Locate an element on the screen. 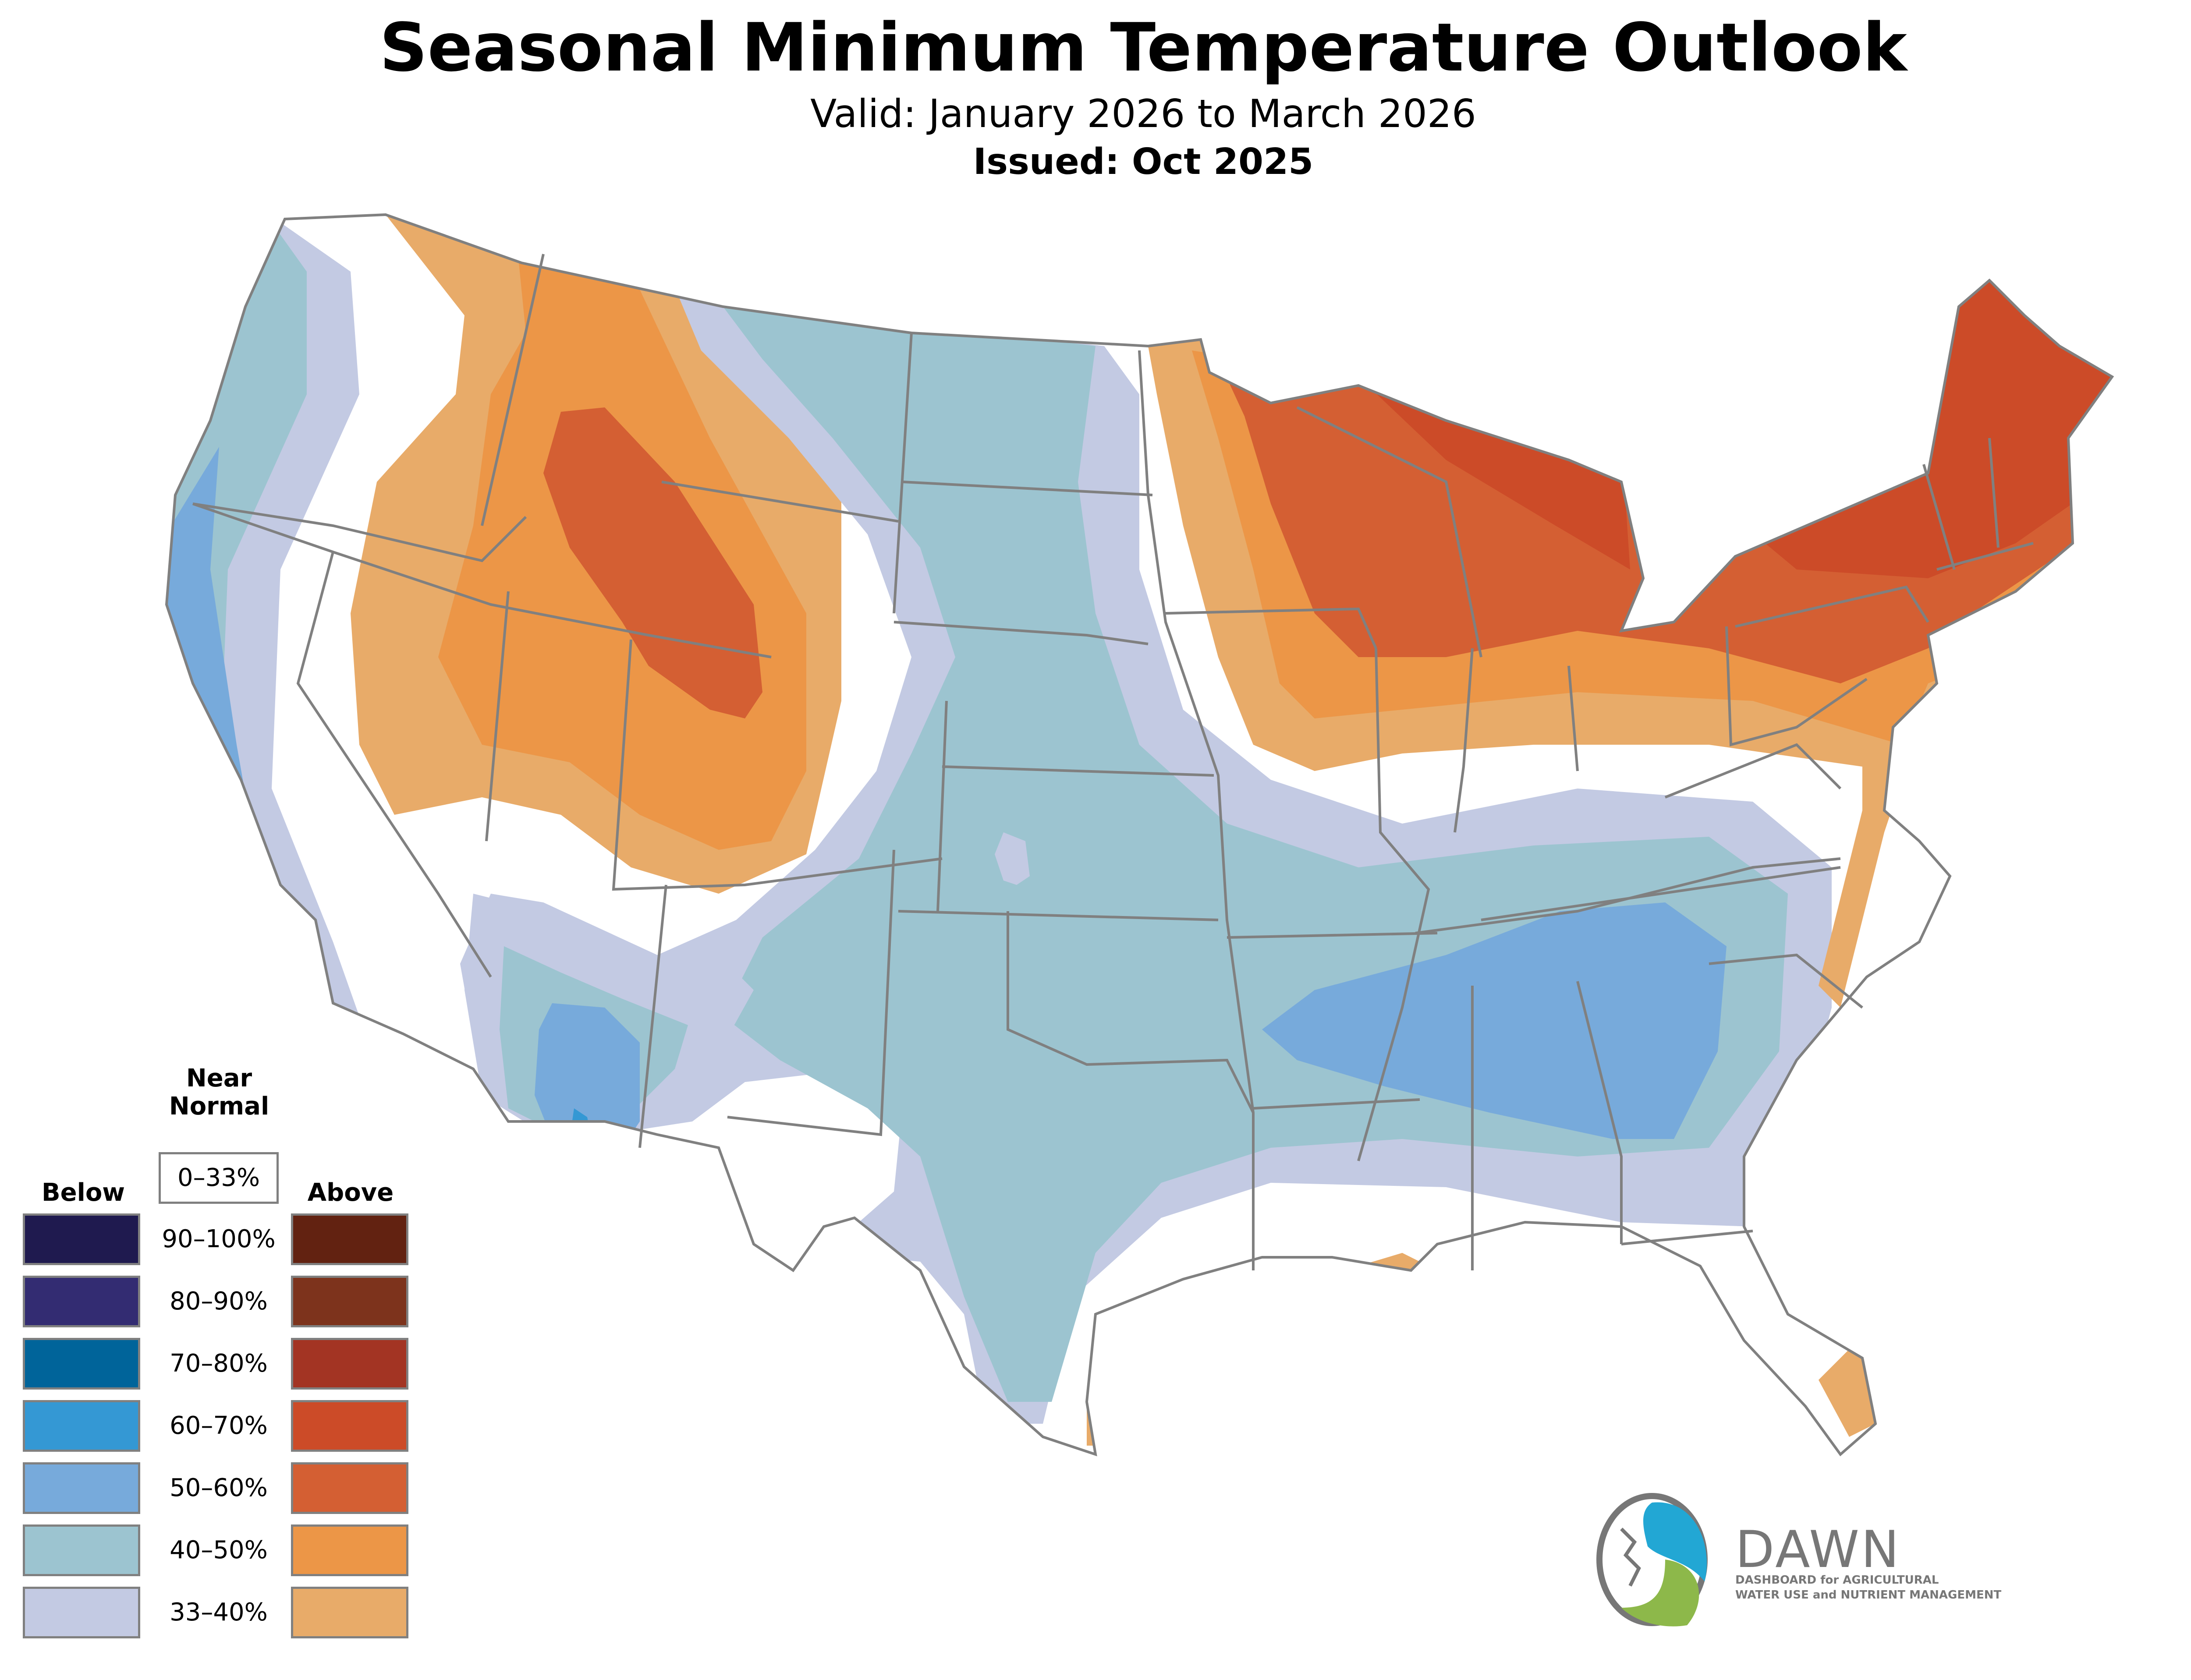 The height and width of the screenshot is (1680, 2191). region-below-50-60-southeast is located at coordinates (1494, 1020).